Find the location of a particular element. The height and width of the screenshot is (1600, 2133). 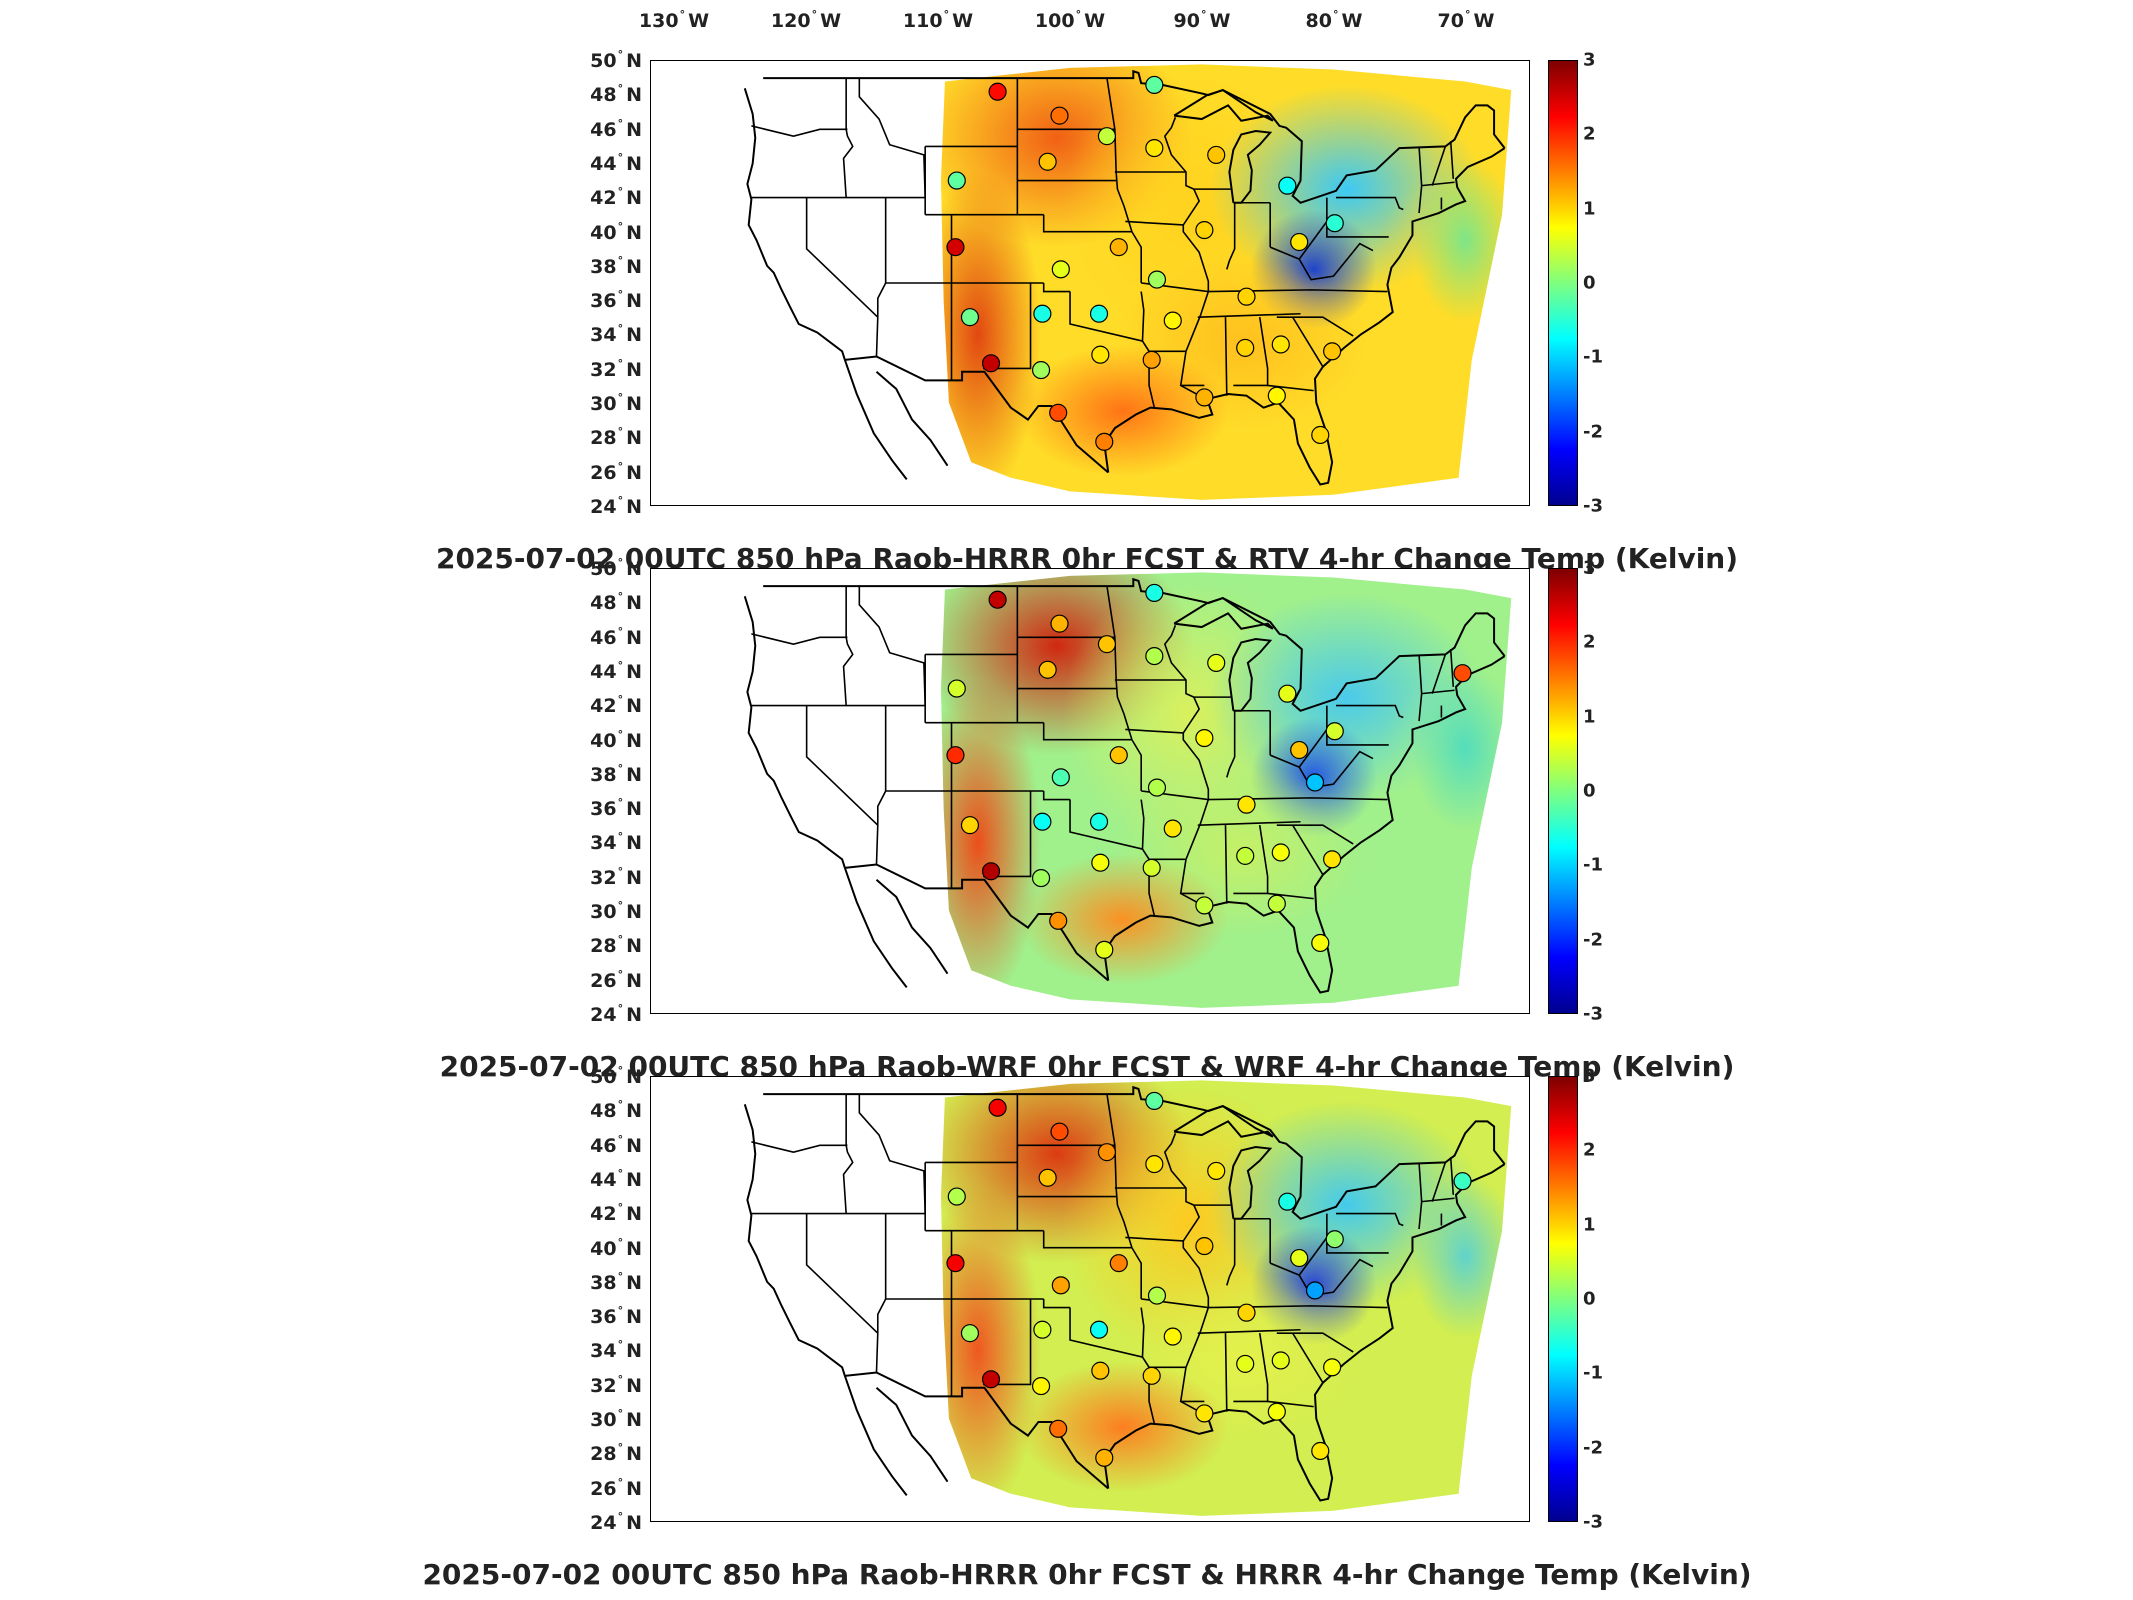

model-domain-field is located at coordinates (1226, 790).